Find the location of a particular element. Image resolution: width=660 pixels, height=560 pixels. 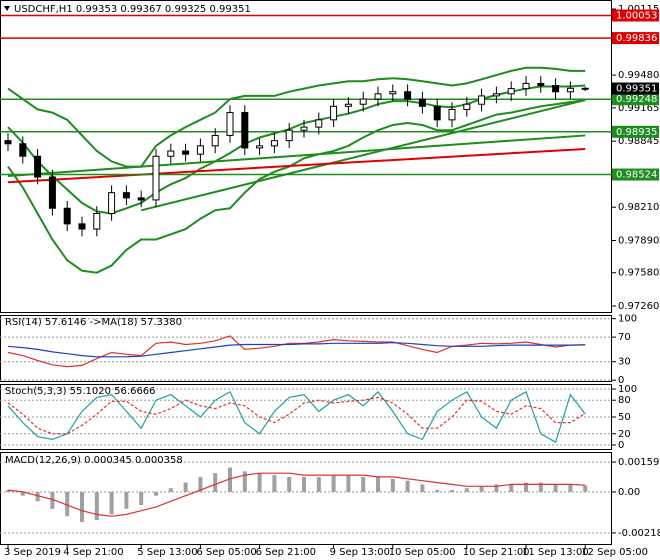

panel-title: Stoch(5,3,3) 55.1020 56.6666 is located at coordinates (80, 391).